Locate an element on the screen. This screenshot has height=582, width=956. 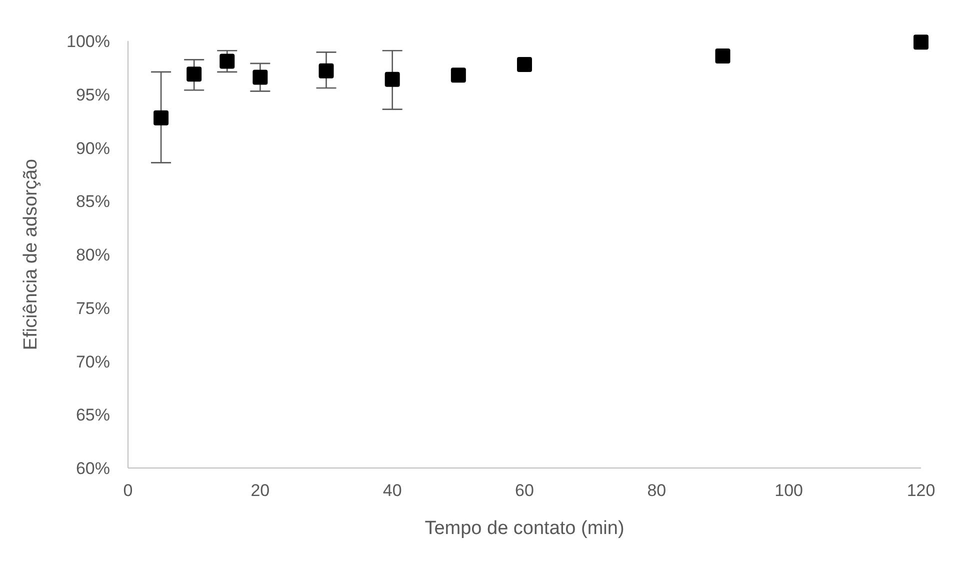
x-tick-label: 40 is located at coordinates (392, 490).